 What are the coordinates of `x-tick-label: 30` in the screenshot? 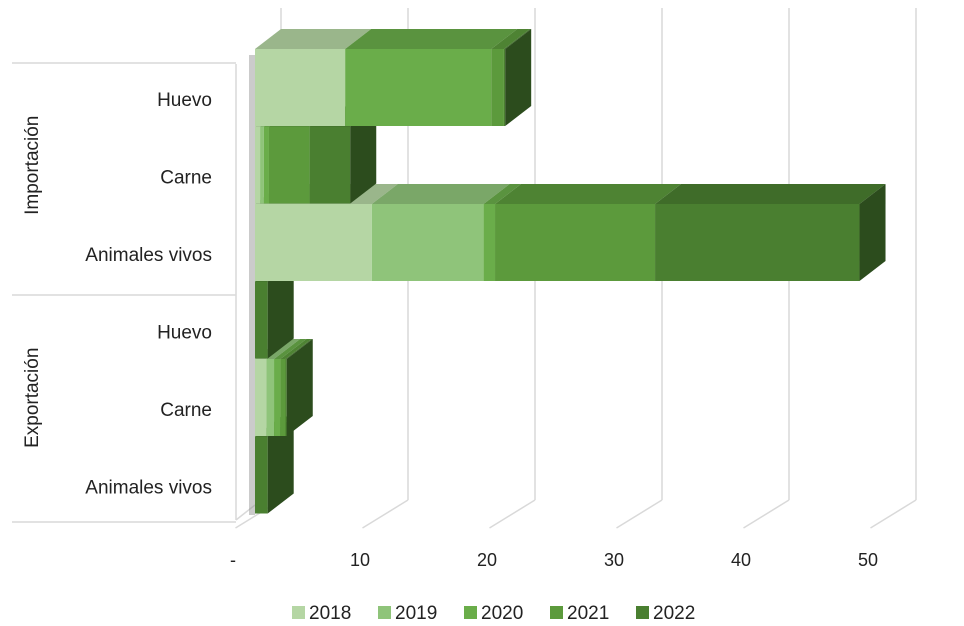 It's located at (614, 560).